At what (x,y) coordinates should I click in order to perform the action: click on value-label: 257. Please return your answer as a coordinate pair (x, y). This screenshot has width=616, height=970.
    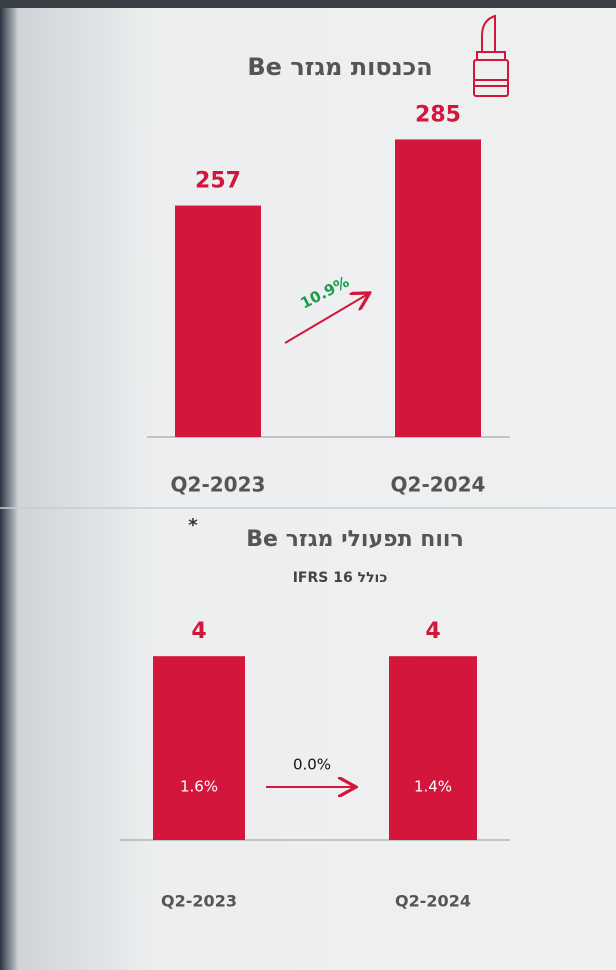
    Looking at the image, I should click on (218, 181).